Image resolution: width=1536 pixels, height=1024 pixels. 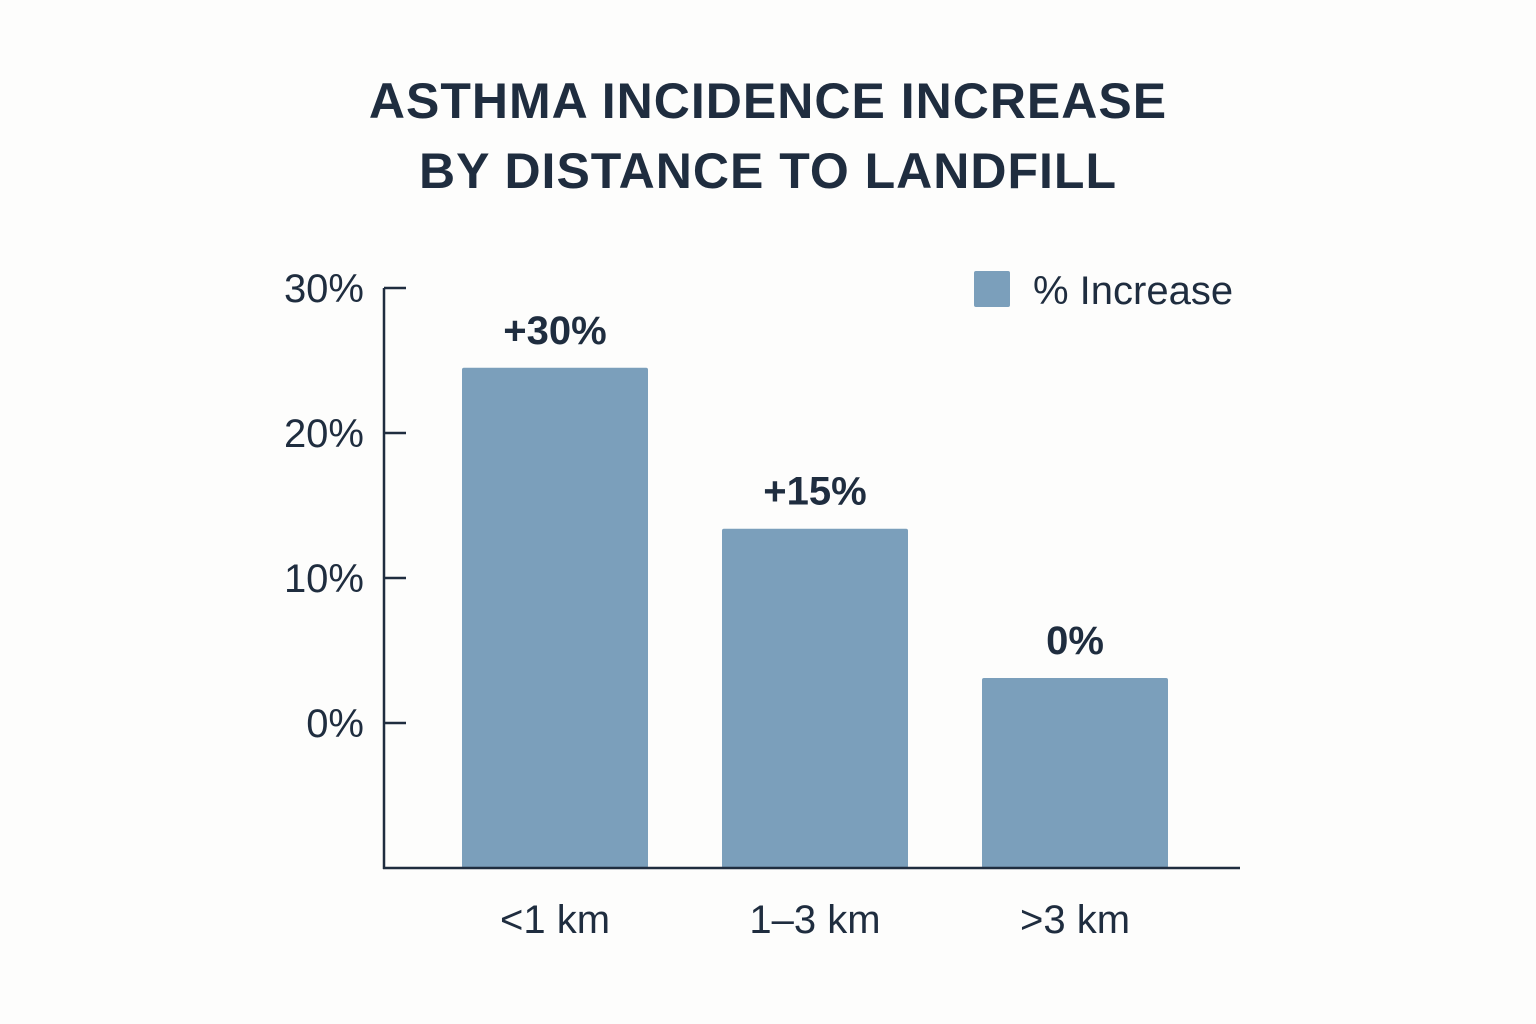 What do you see at coordinates (768, 171) in the screenshot?
I see `chart-title-line-2: BY DISTANCE TO LANDFILL` at bounding box center [768, 171].